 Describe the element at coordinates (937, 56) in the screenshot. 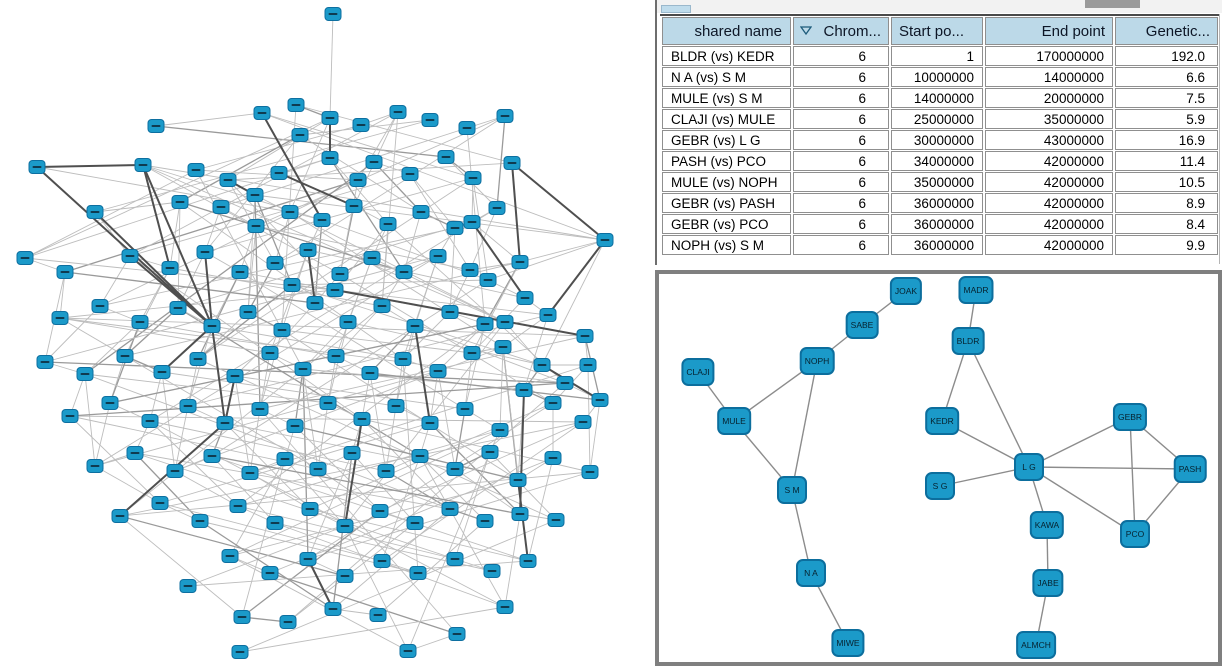

I see `table-cell: 1` at that location.